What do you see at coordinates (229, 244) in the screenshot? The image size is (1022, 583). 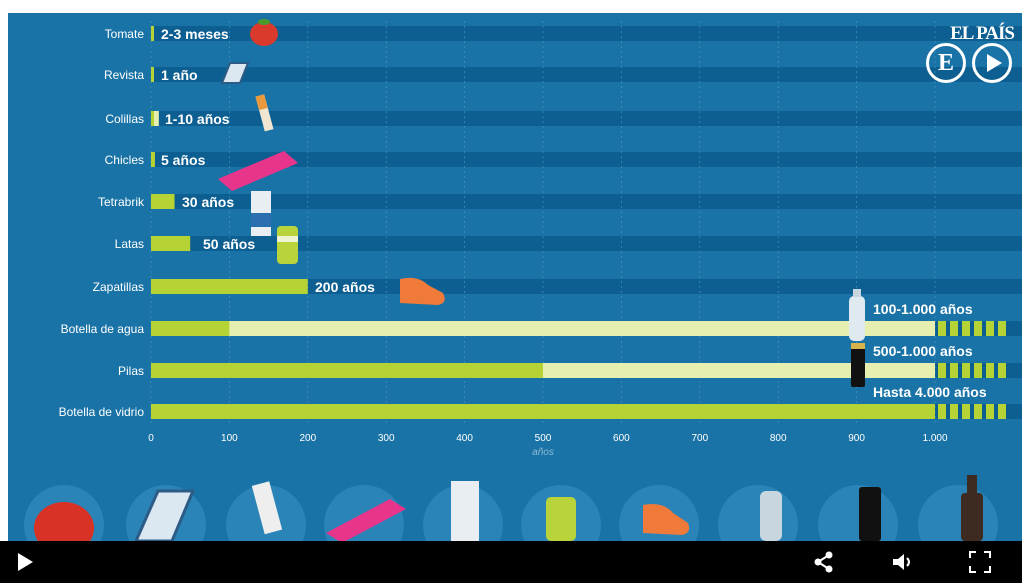 I see `value-label: 50 años` at bounding box center [229, 244].